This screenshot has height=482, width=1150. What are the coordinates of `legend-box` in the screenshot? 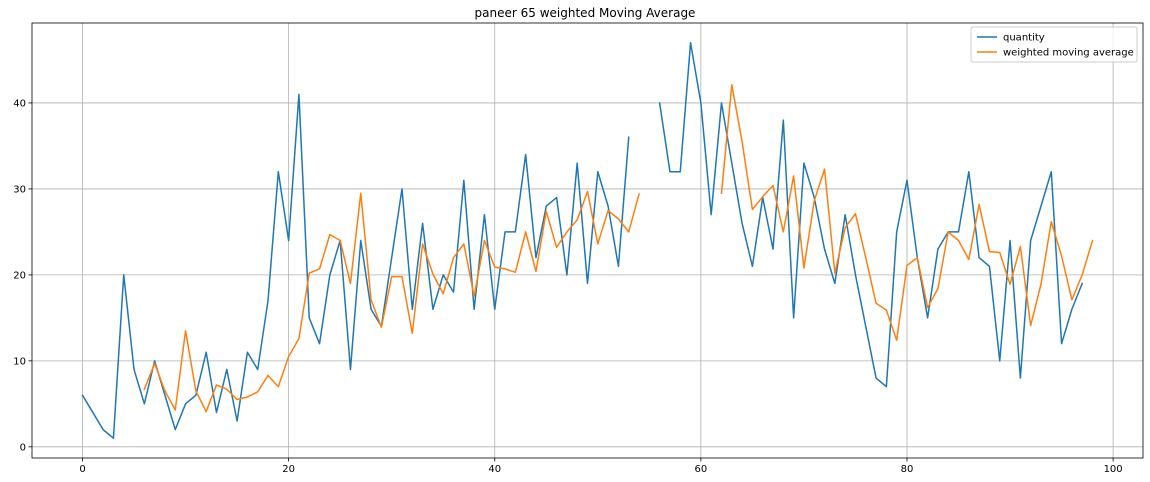 It's located at (1054, 44).